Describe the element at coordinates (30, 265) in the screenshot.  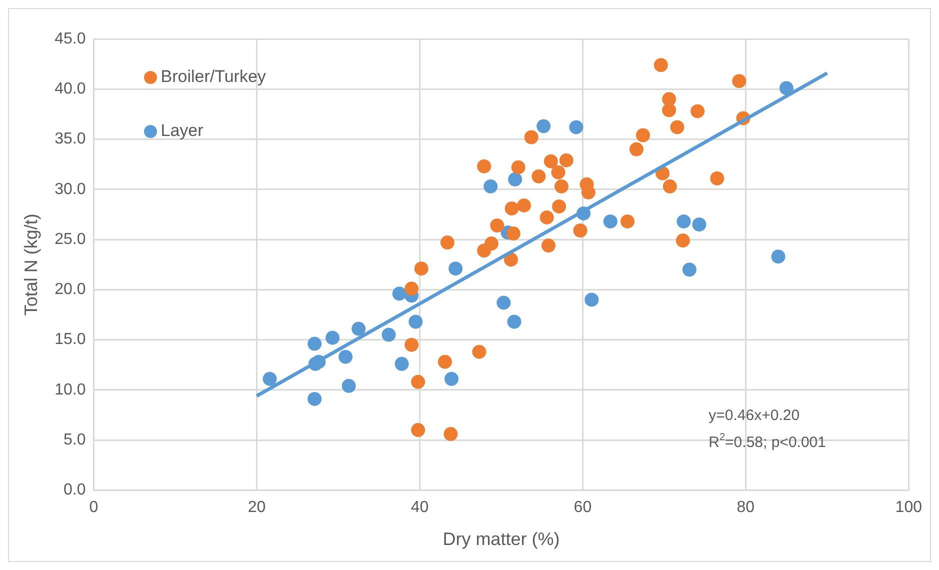
I see `y-axis-title: Total N (kg/t)` at that location.